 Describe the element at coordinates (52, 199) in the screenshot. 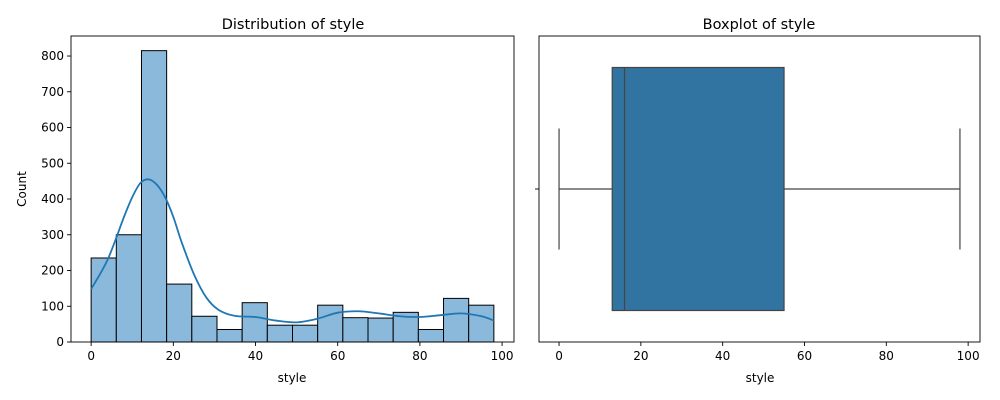

I see `y-tick-label: 400` at that location.